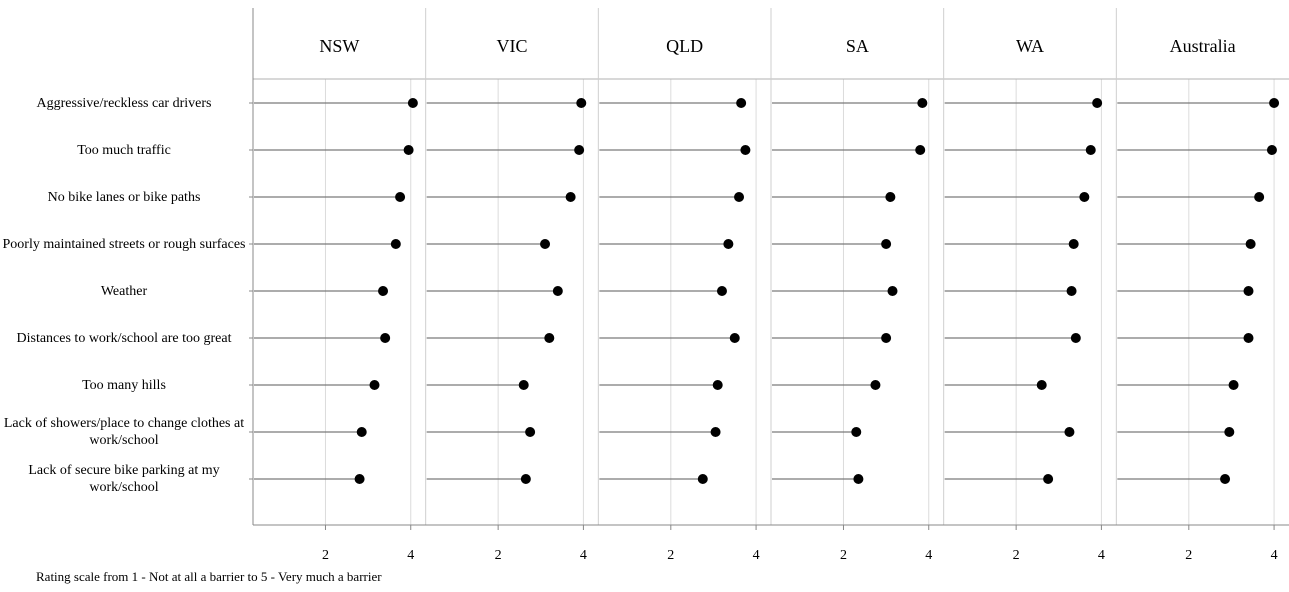 Image resolution: width=1289 pixels, height=592 pixels. I want to click on category-label: Too much traffic, so click(124, 150).